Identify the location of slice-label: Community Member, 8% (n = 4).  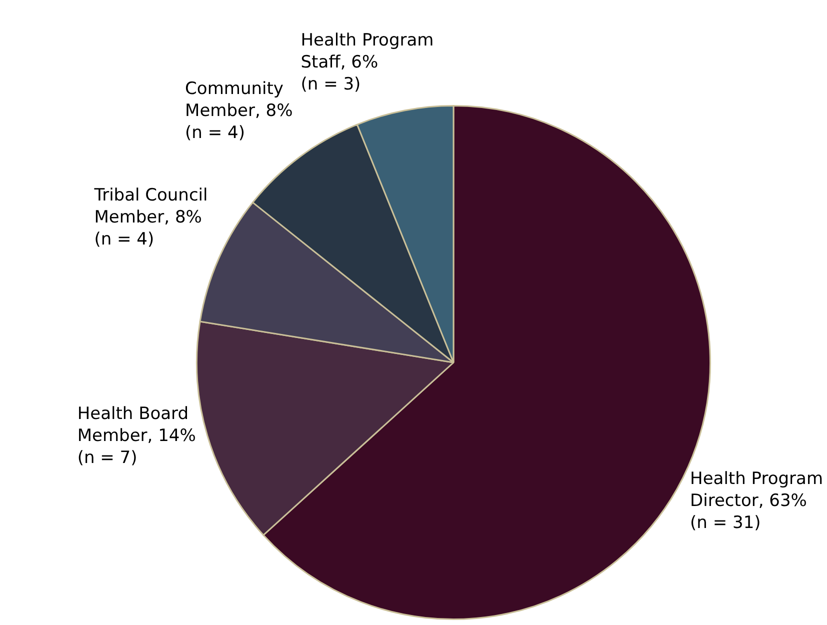
(239, 111).